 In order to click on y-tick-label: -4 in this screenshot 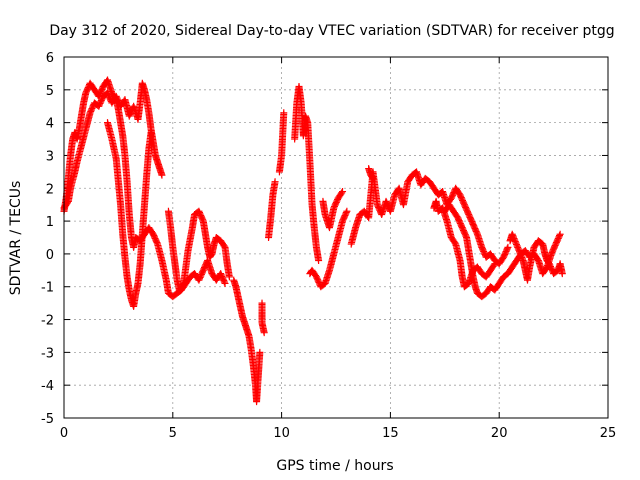, I will do `click(47, 386)`.